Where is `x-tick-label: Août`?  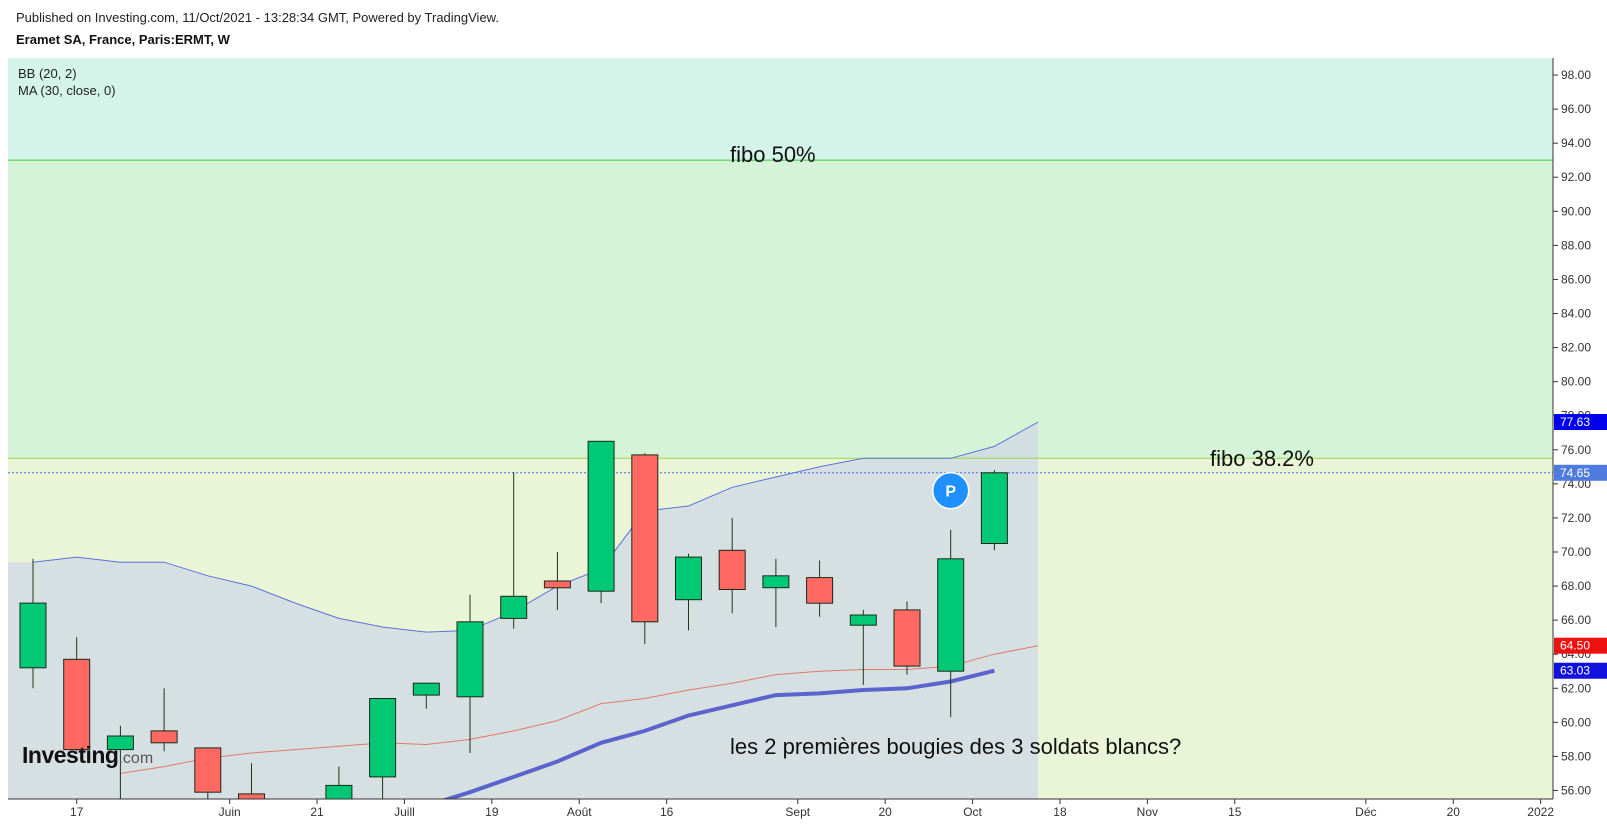 x-tick-label: Août is located at coordinates (579, 812).